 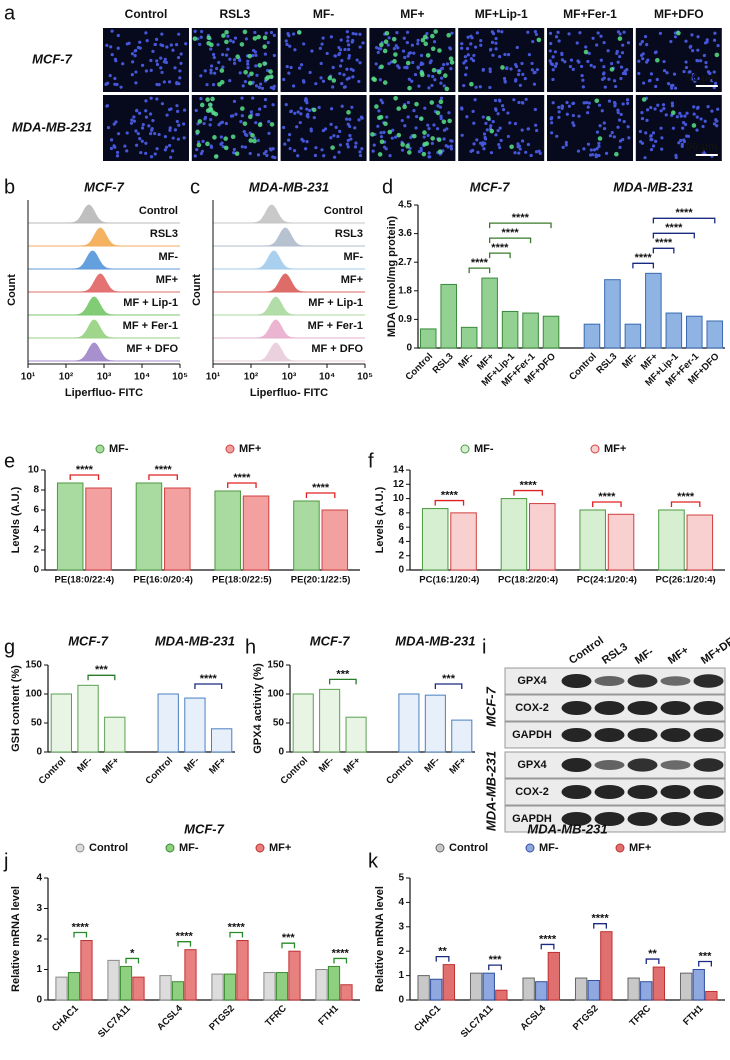 What do you see at coordinates (714, 649) in the screenshot?
I see `lane-label: MF+DFO` at bounding box center [714, 649].